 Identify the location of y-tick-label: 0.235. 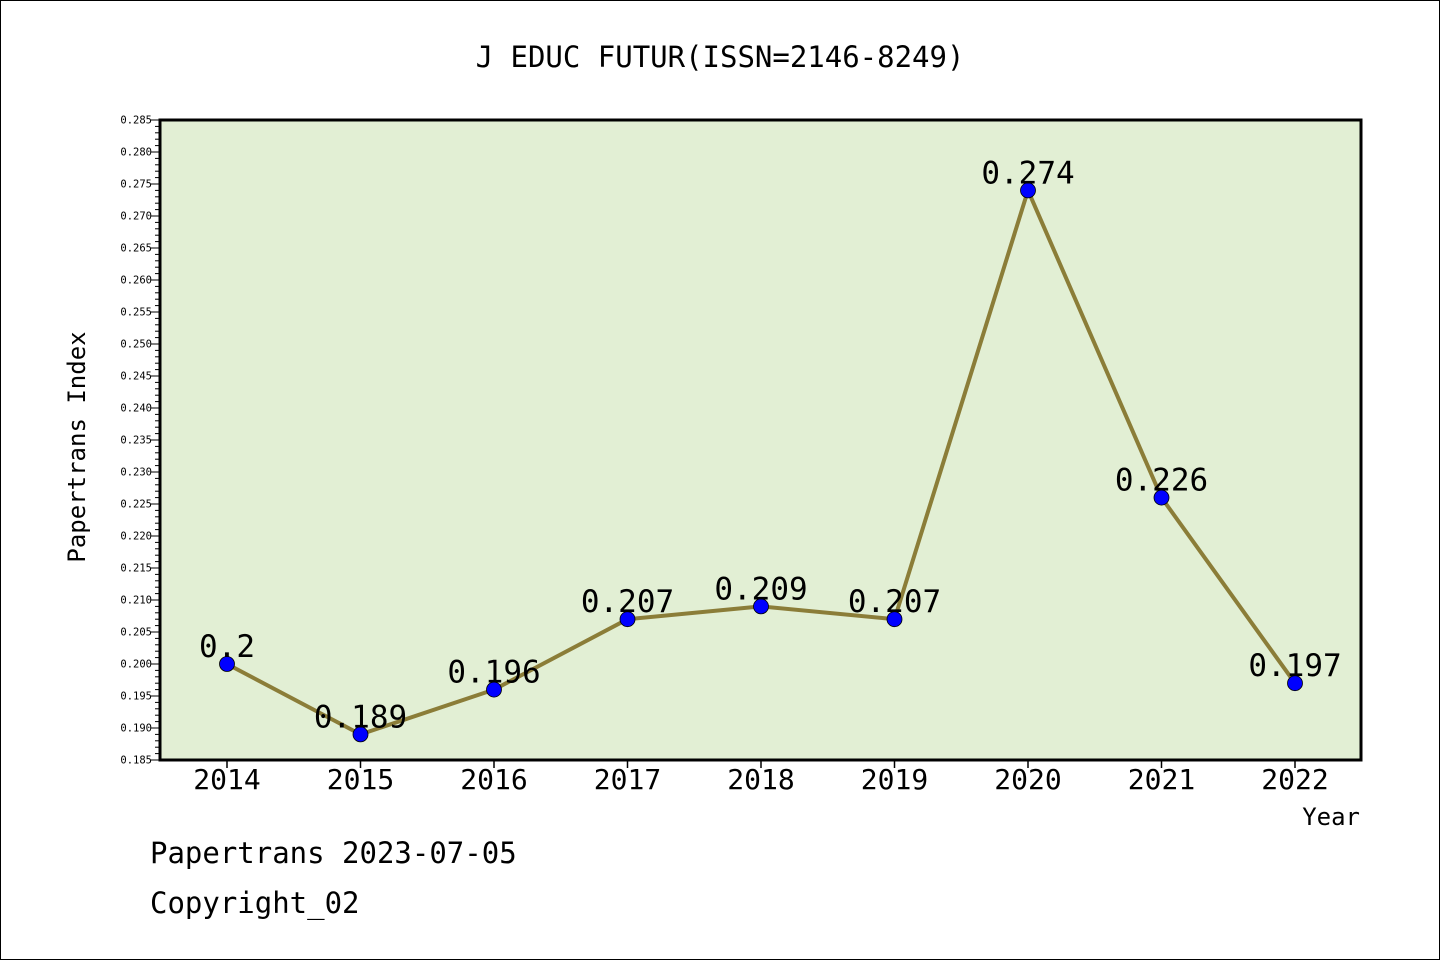
(136, 441).